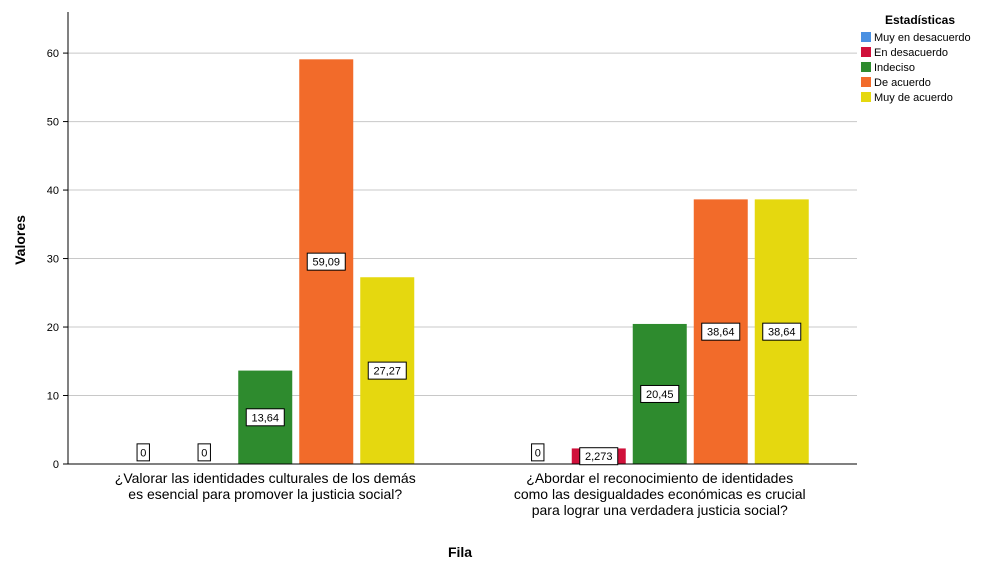  What do you see at coordinates (922, 38) in the screenshot?
I see `legend-label: Muy en desacuerdo` at bounding box center [922, 38].